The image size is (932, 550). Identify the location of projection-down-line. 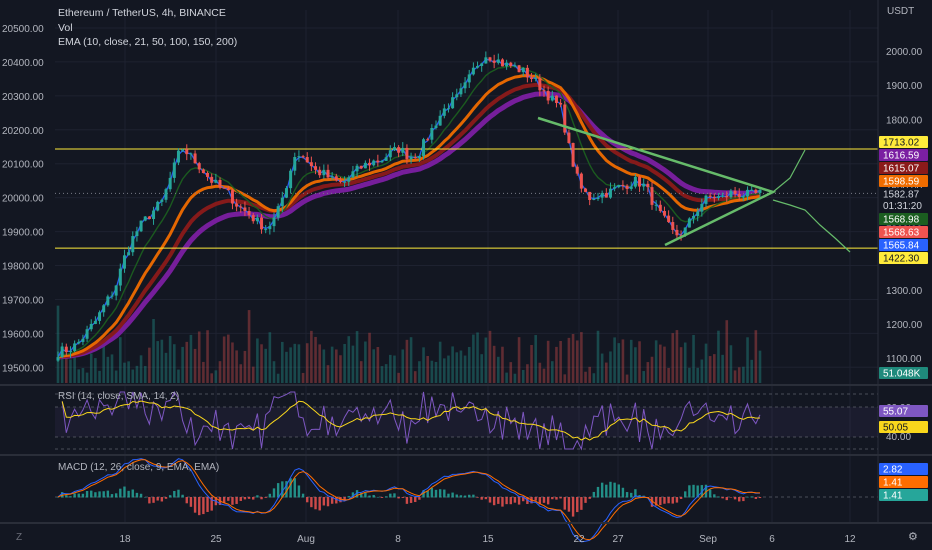
(811, 226).